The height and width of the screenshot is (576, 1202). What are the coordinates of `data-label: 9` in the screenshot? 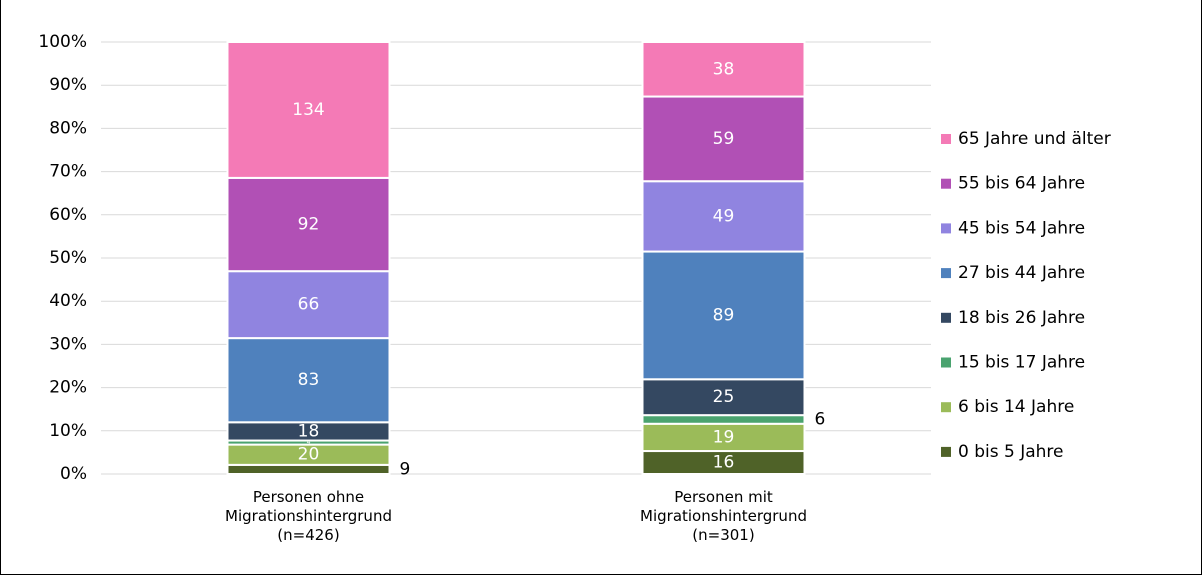 It's located at (405, 469).